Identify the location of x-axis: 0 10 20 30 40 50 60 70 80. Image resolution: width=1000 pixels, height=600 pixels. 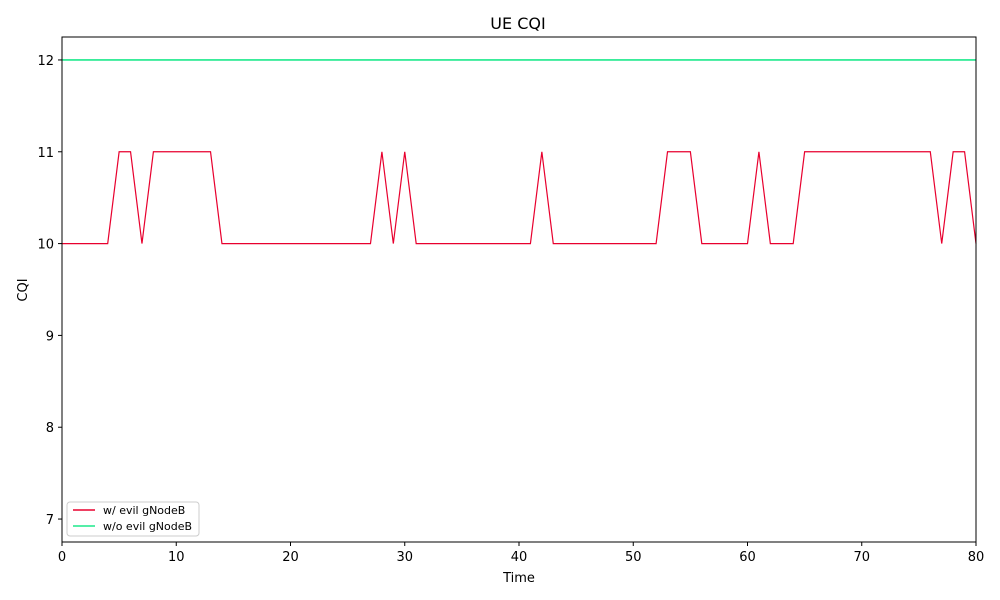
(521, 553).